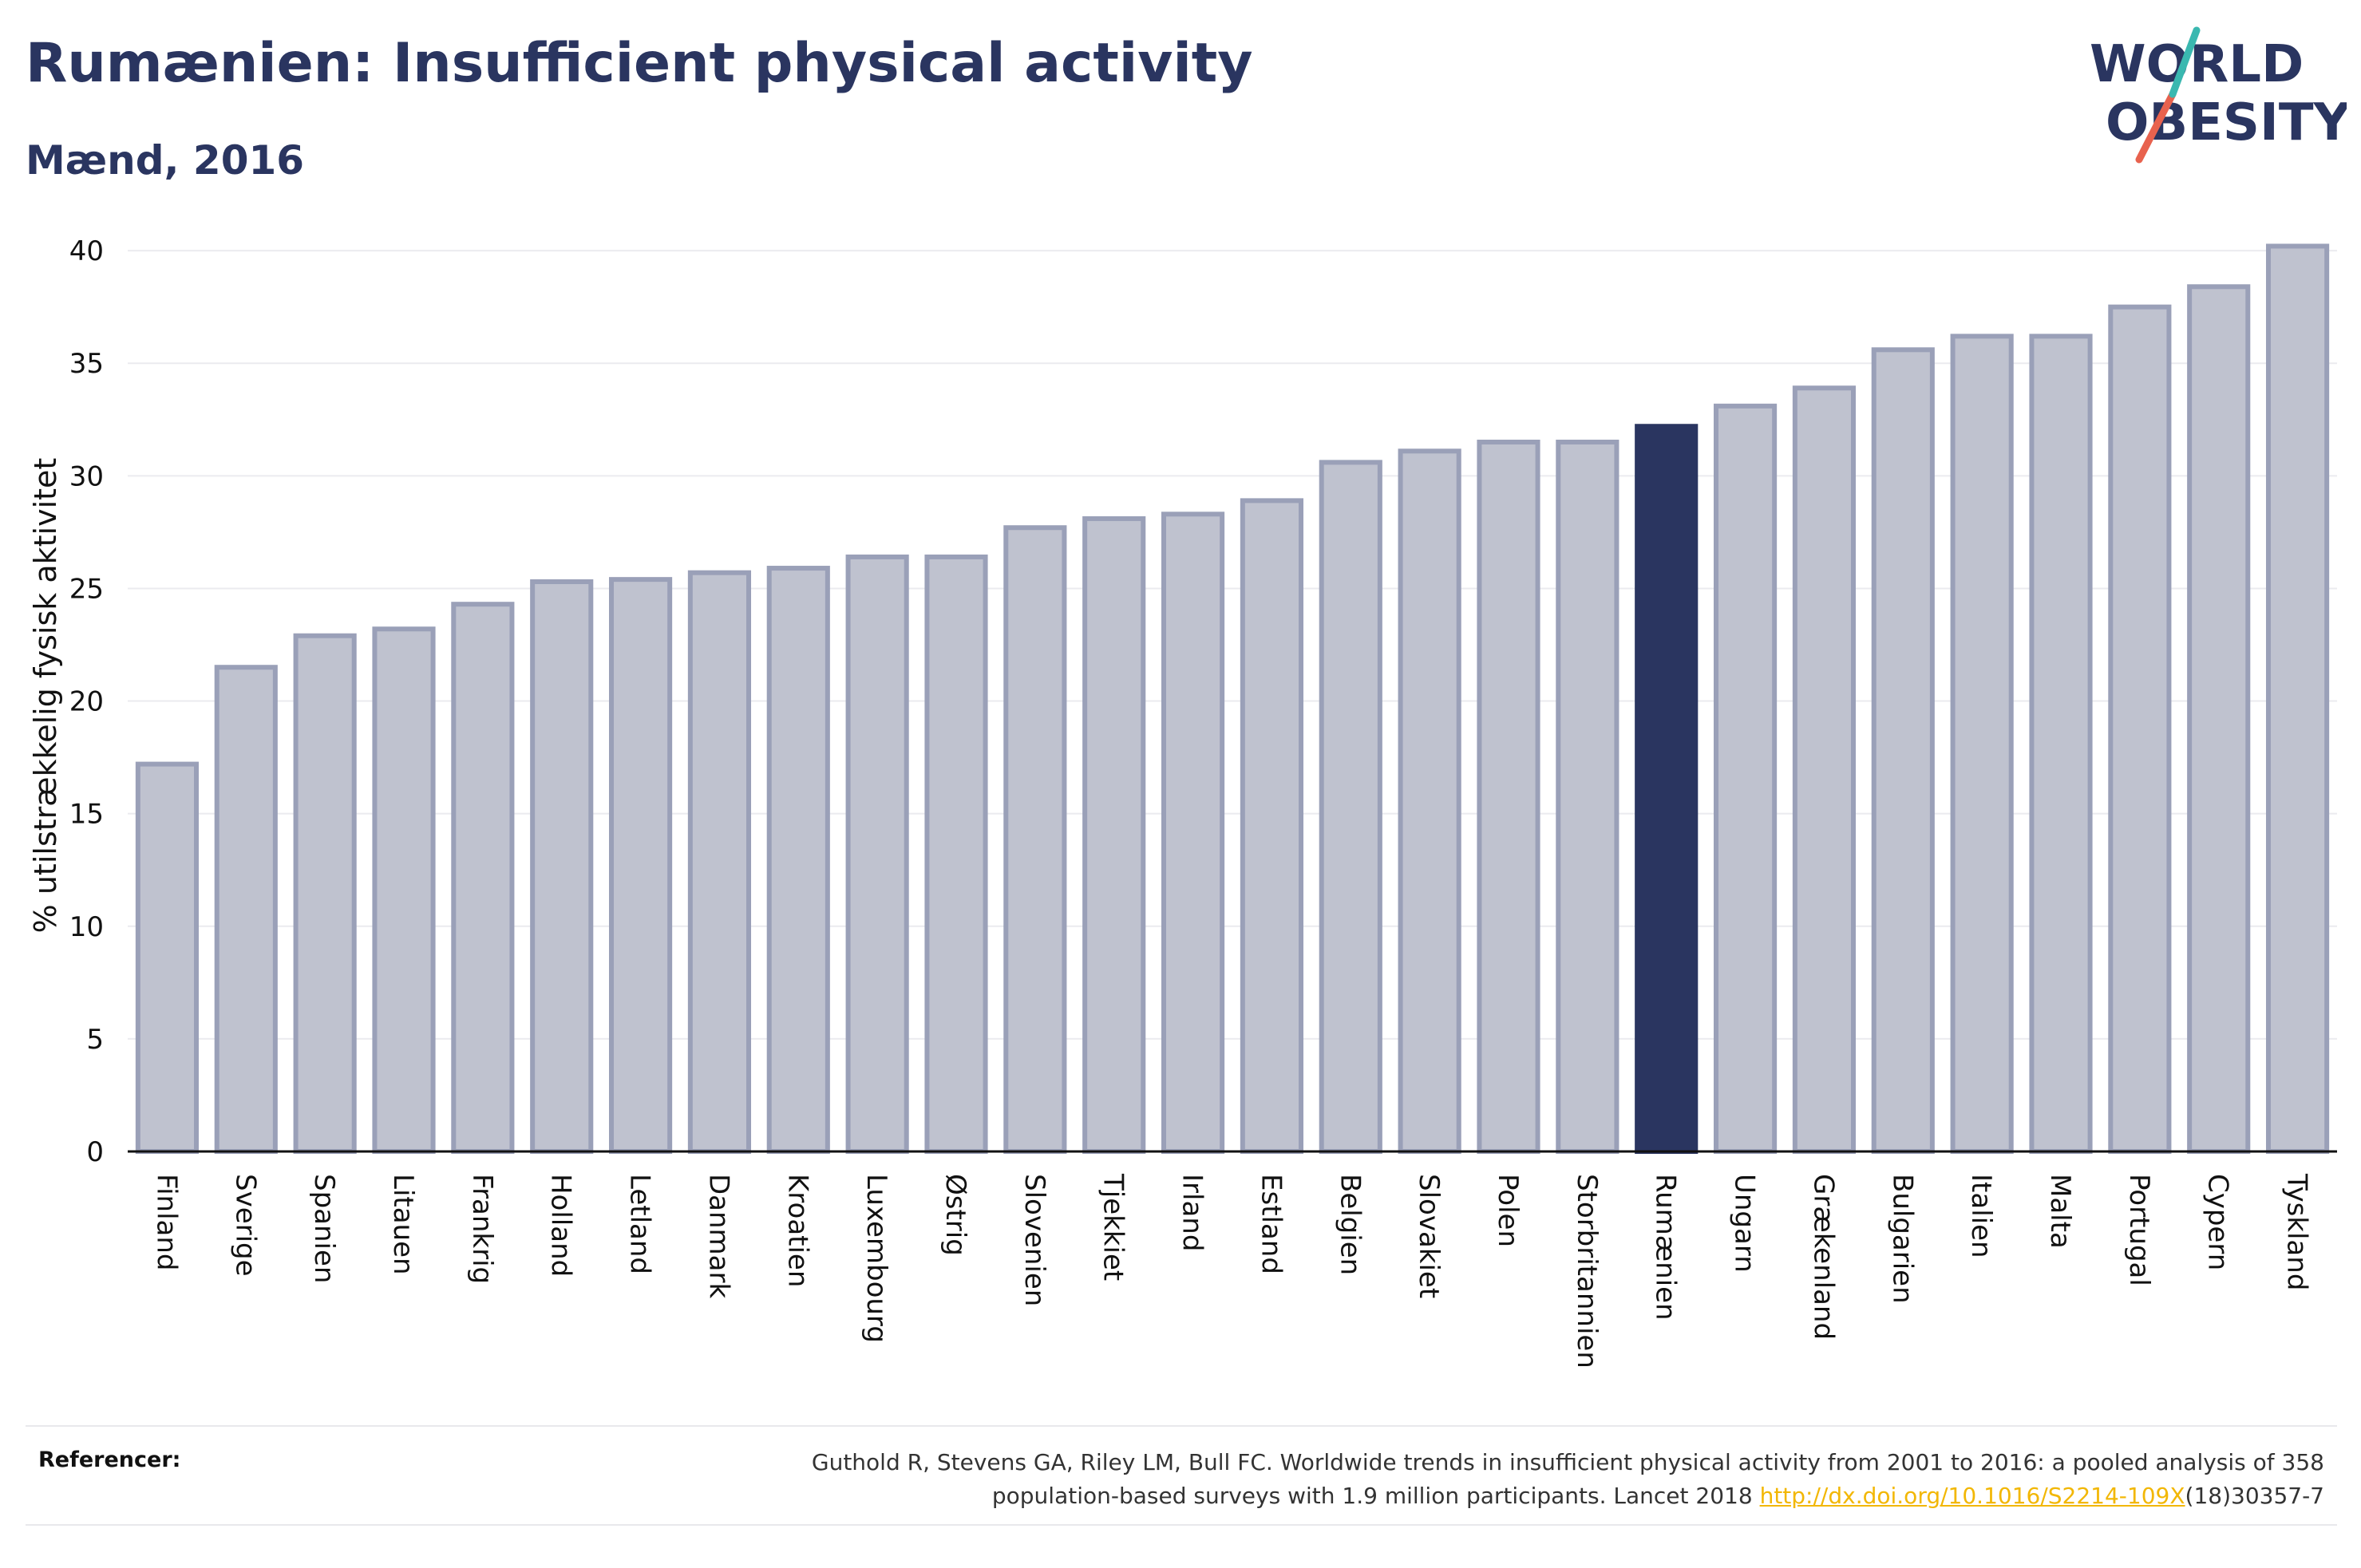 The height and width of the screenshot is (1568, 2361). I want to click on bar-Cypern, so click(2219, 719).